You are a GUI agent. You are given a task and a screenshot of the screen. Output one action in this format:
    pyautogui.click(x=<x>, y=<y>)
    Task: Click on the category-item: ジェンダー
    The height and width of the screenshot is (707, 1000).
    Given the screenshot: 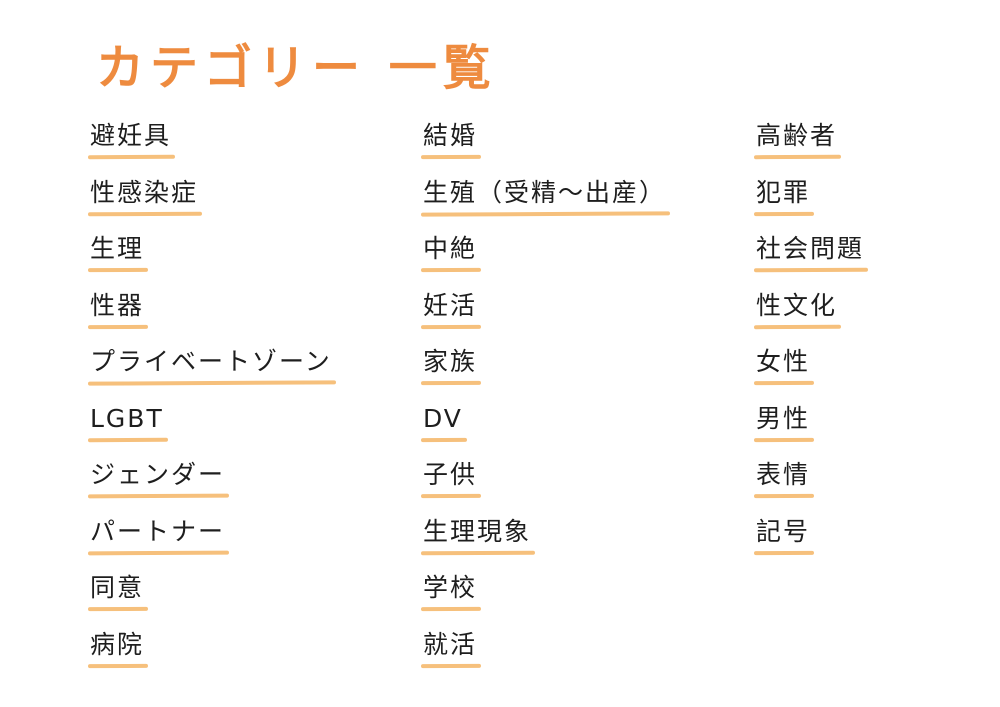 What is the action you would take?
    pyautogui.click(x=211, y=485)
    